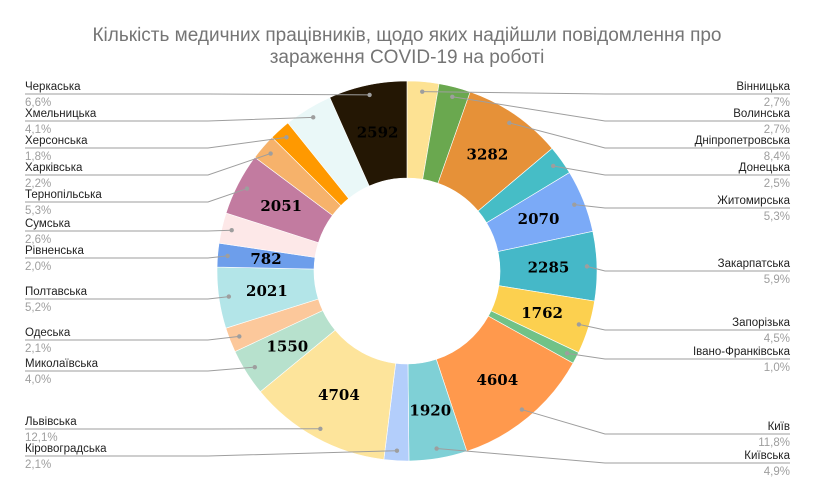 This screenshot has width=815, height=494. Describe the element at coordinates (761, 114) in the screenshot. I see `category-label: Волинська` at that location.